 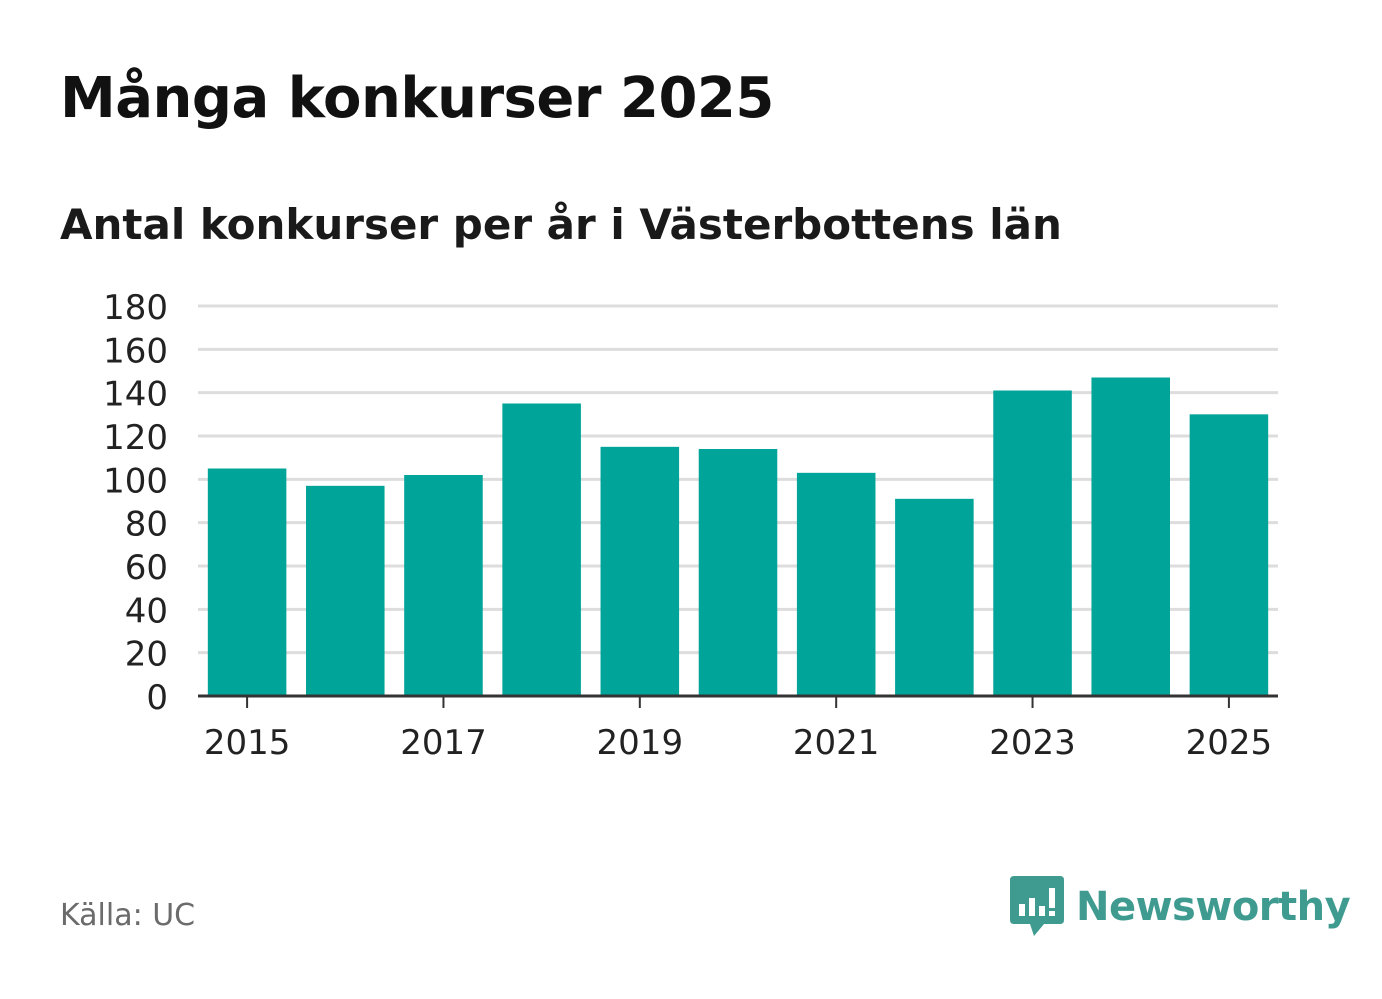 What do you see at coordinates (1130, 536) in the screenshot?
I see `bar-2024` at bounding box center [1130, 536].